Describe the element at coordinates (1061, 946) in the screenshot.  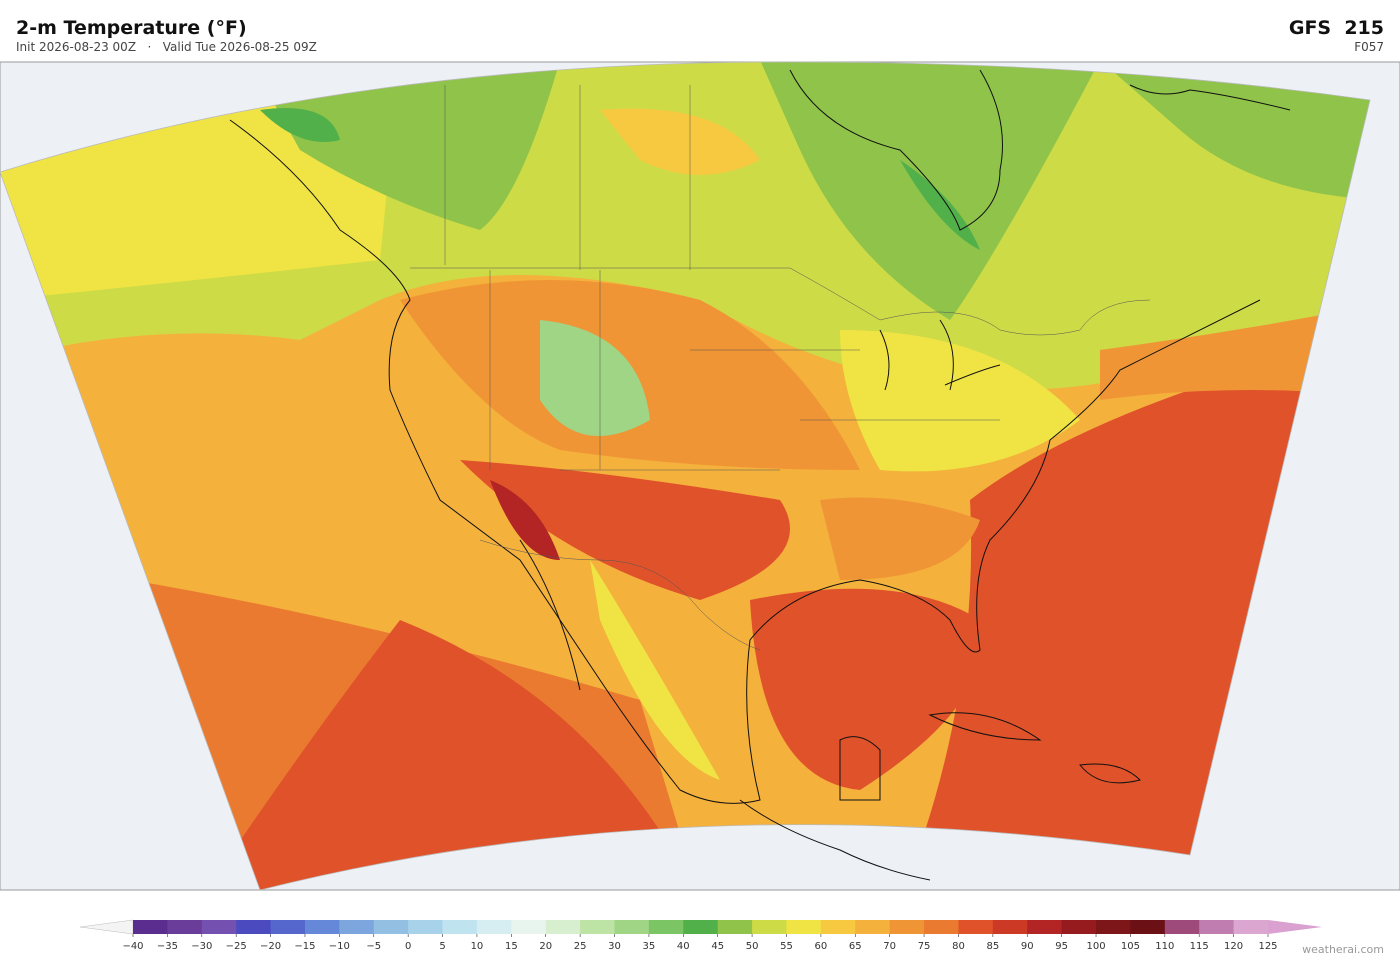
I see `colorbar-tick-label: 95` at that location.